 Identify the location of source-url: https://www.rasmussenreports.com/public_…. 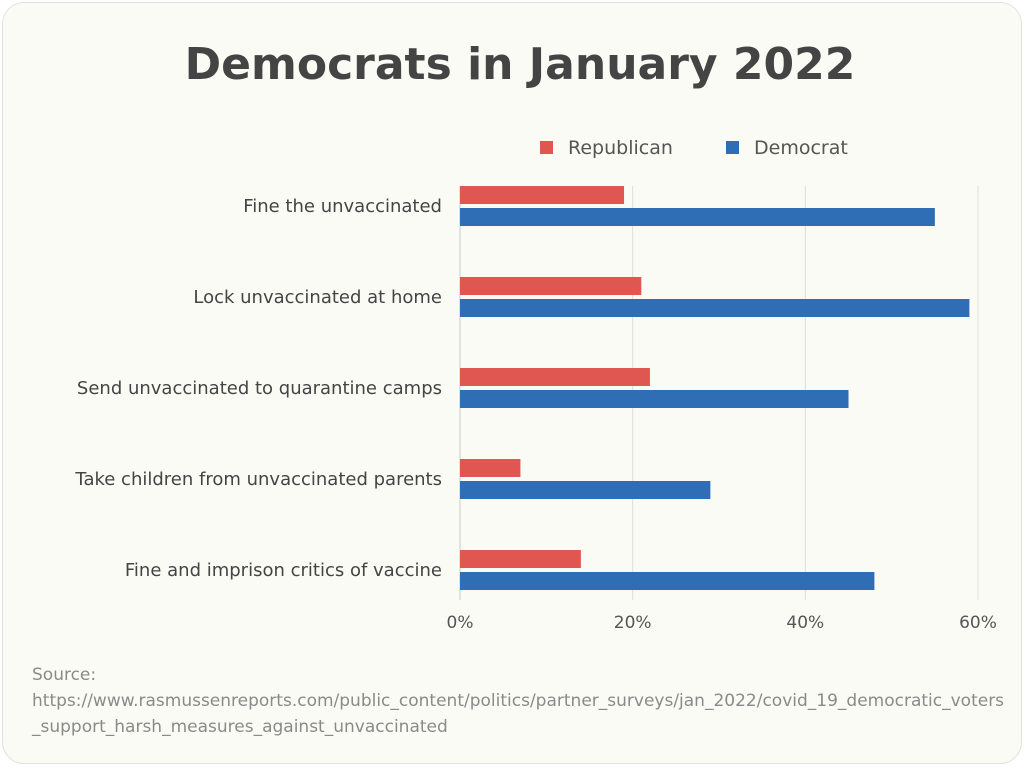
(518, 714).